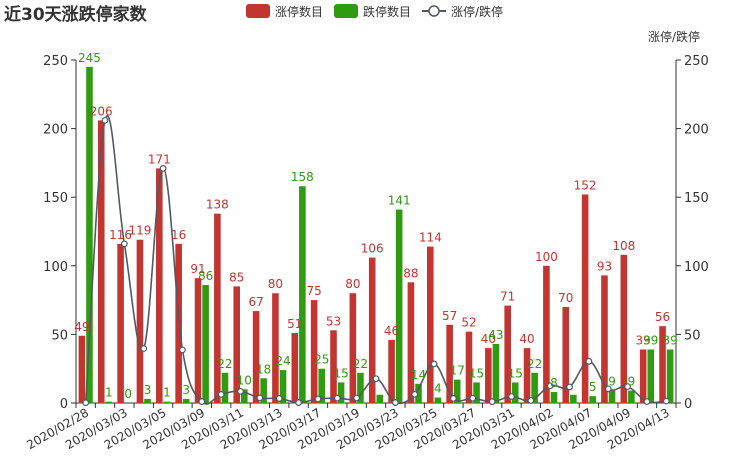  What do you see at coordinates (217, 205) in the screenshot?
I see `bar-up-value-label: 138` at bounding box center [217, 205].